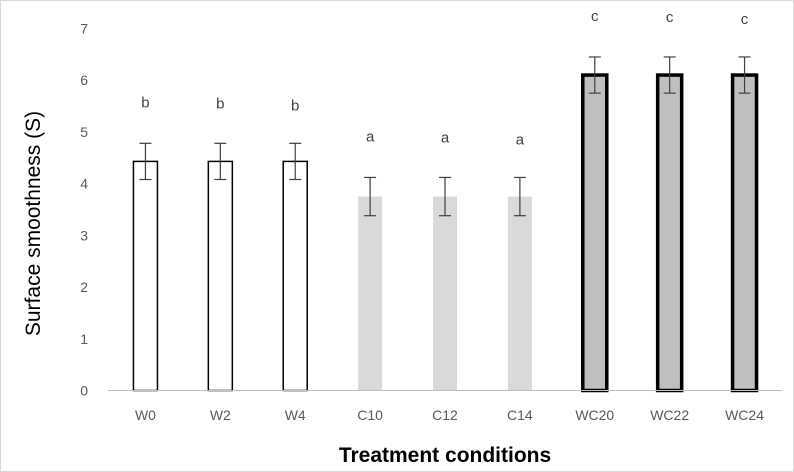 Image resolution: width=794 pixels, height=472 pixels. Describe the element at coordinates (84, 210) in the screenshot. I see `y-axis-ticks: 0 1 2 3 4 5 6 7` at that location.